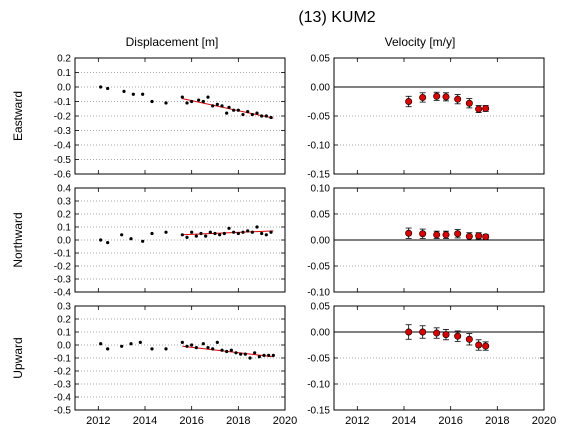 The width and height of the screenshot is (575, 438). What do you see at coordinates (285, 421) in the screenshot?
I see `x-tick-label: 2020` at bounding box center [285, 421].